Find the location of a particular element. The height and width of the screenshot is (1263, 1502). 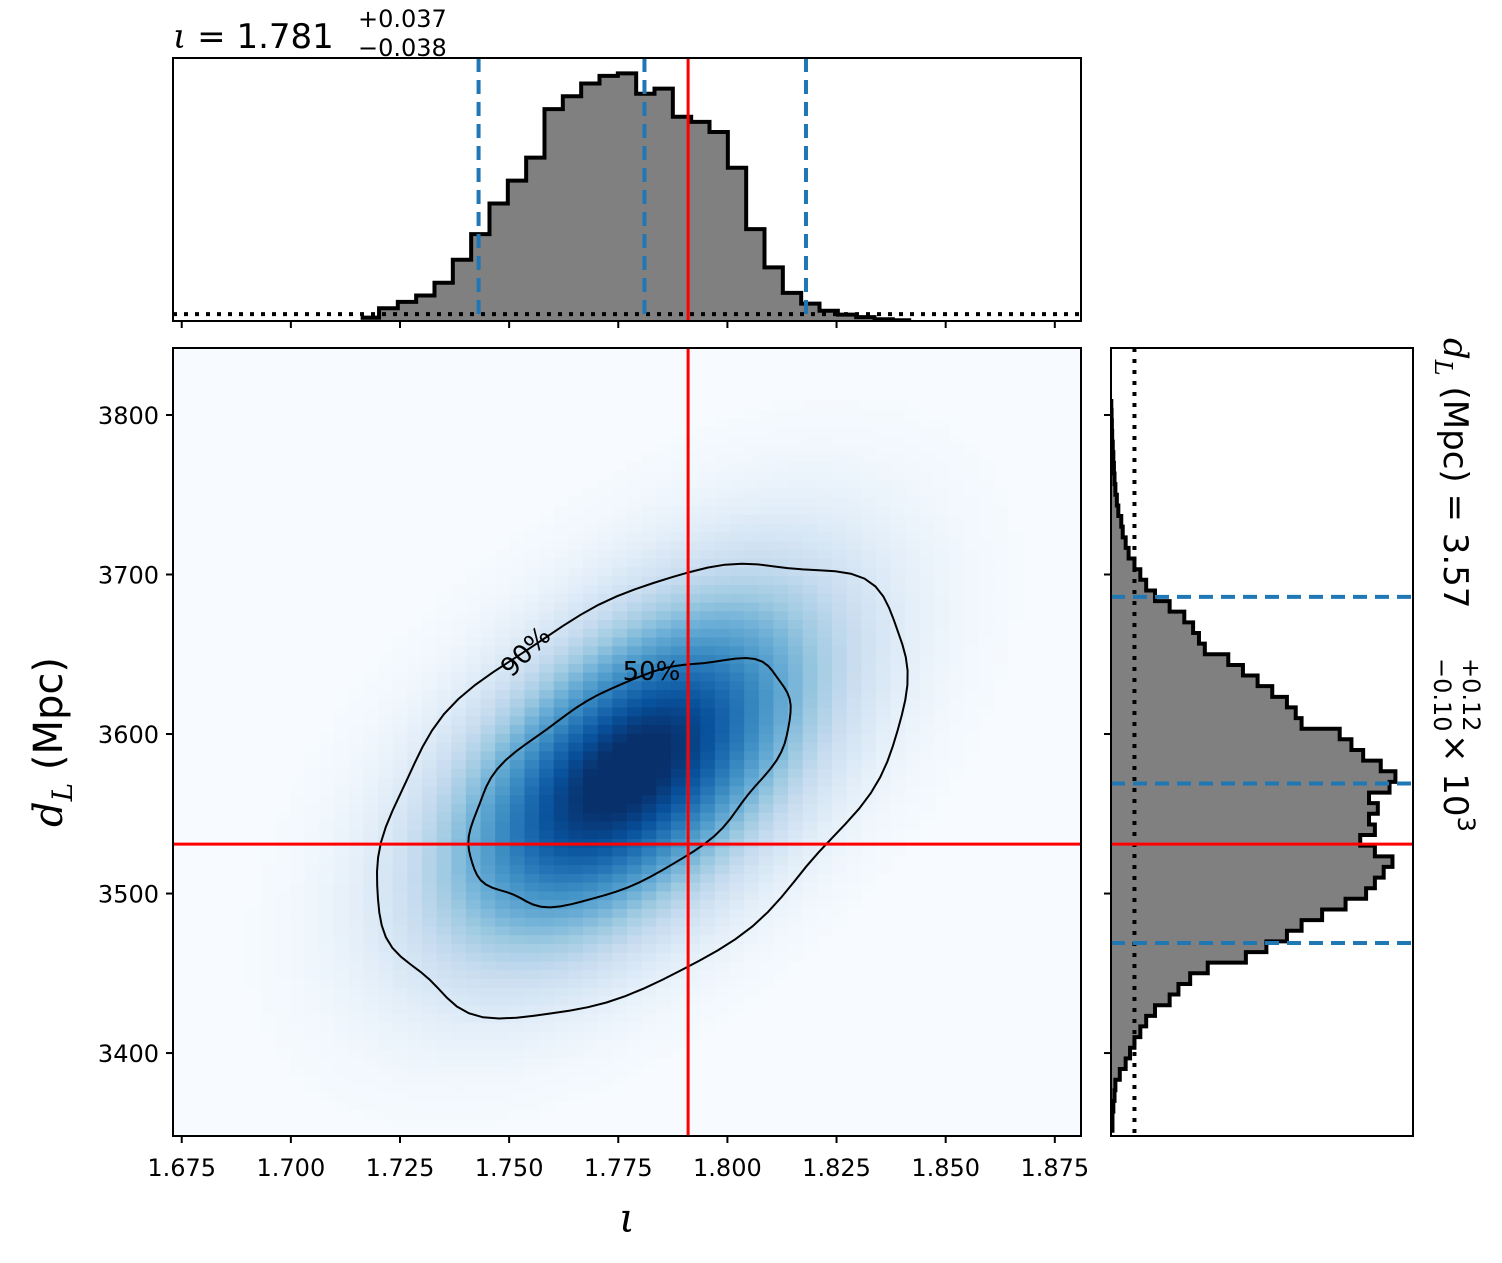

contour-50-percent is located at coordinates (629, 782).